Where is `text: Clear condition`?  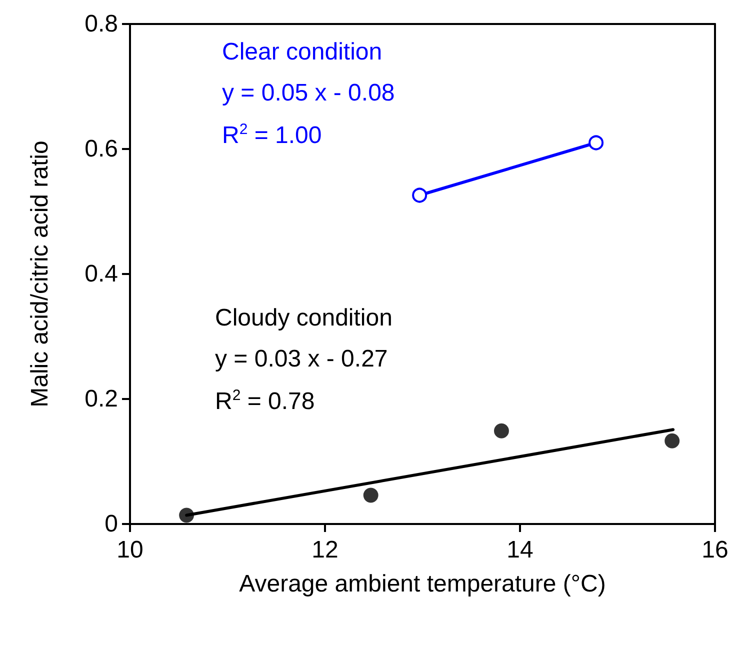 text: Clear condition is located at coordinates (302, 52).